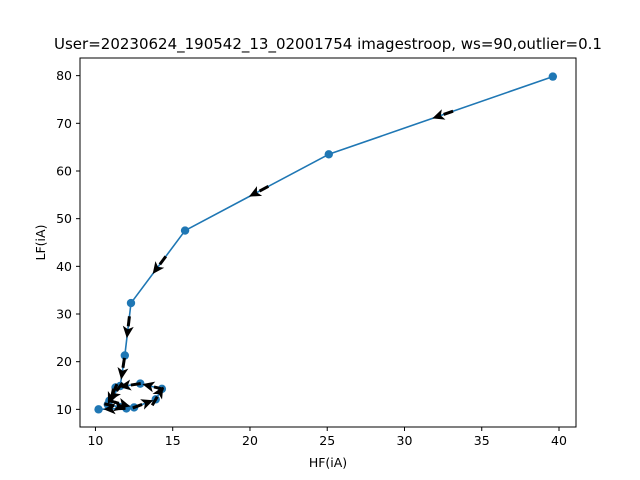 This screenshot has height=480, width=640. Describe the element at coordinates (64, 314) in the screenshot. I see `y-tick-label: 30` at that location.